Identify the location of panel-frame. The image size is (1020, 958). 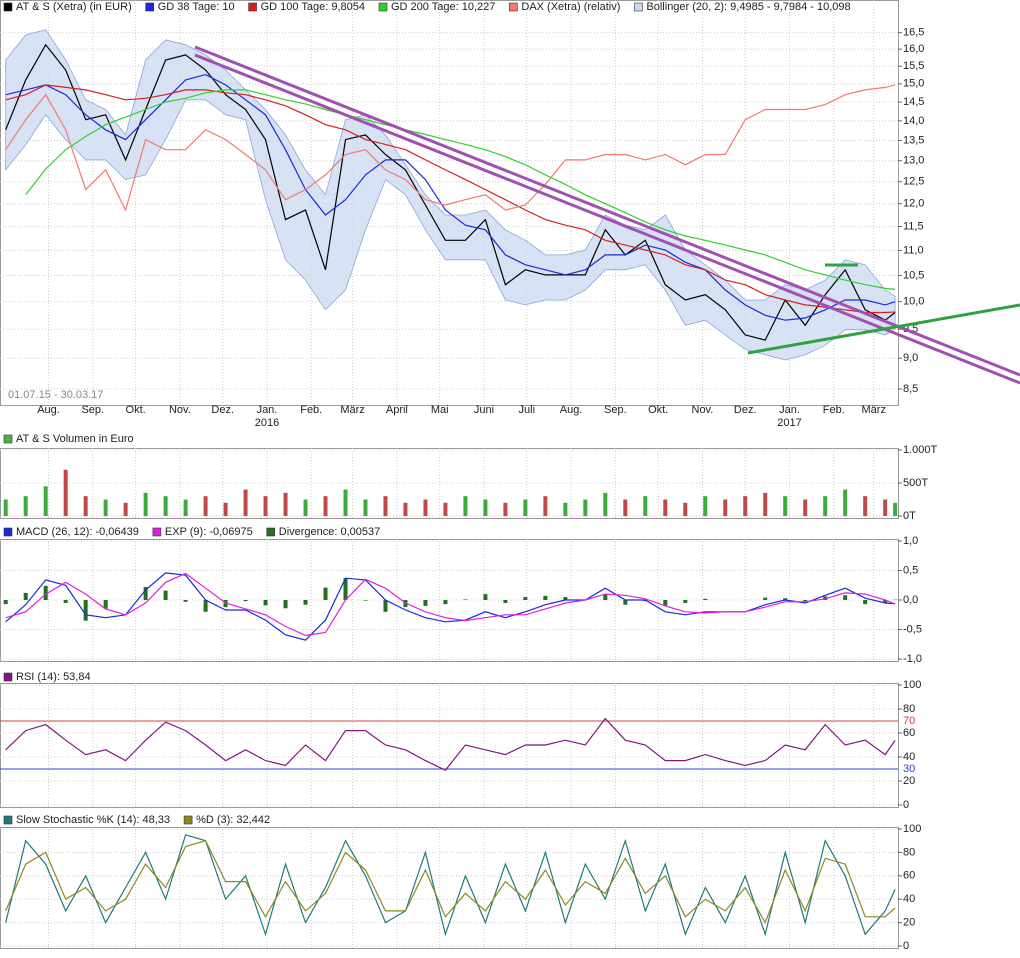
(449, 745).